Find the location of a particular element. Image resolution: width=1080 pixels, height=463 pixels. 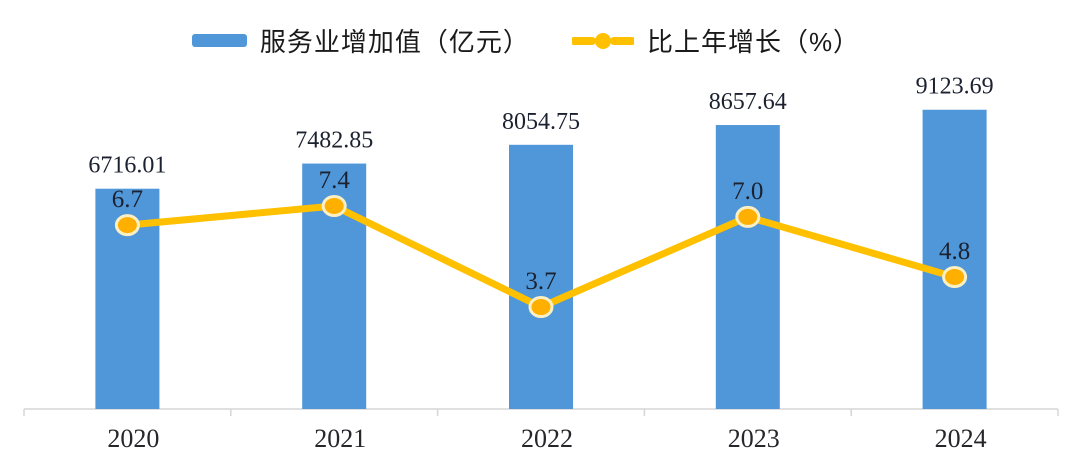

bar-value-label-2024: 9123.69 is located at coordinates (955, 87).